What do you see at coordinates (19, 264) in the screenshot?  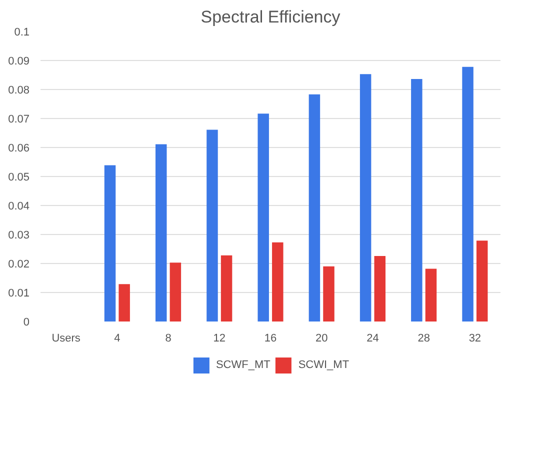 I see `y-tick-label: 0.02` at bounding box center [19, 264].